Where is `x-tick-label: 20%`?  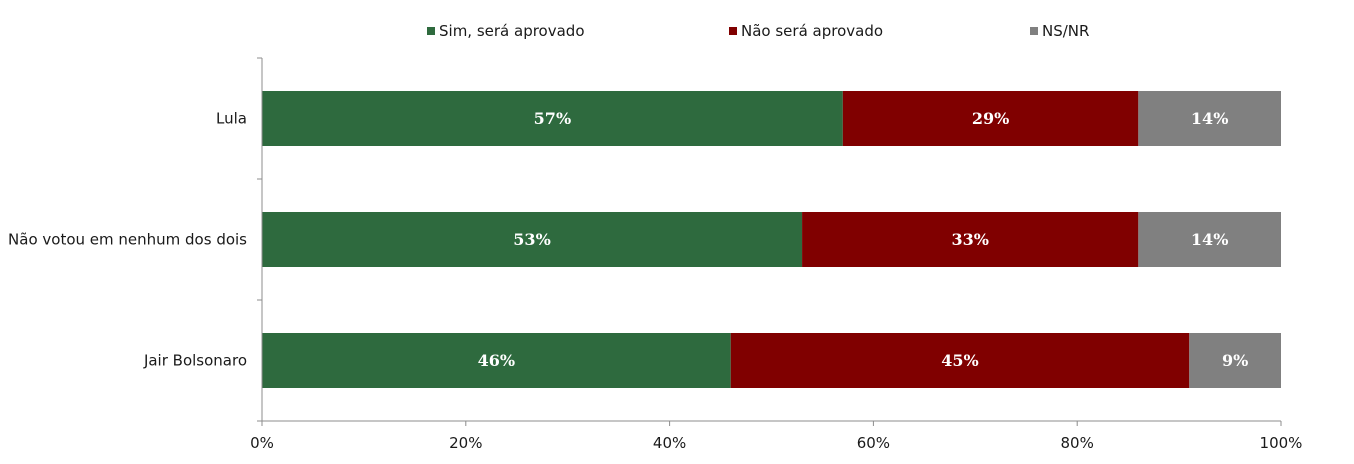 x-tick-label: 20% is located at coordinates (465, 443).